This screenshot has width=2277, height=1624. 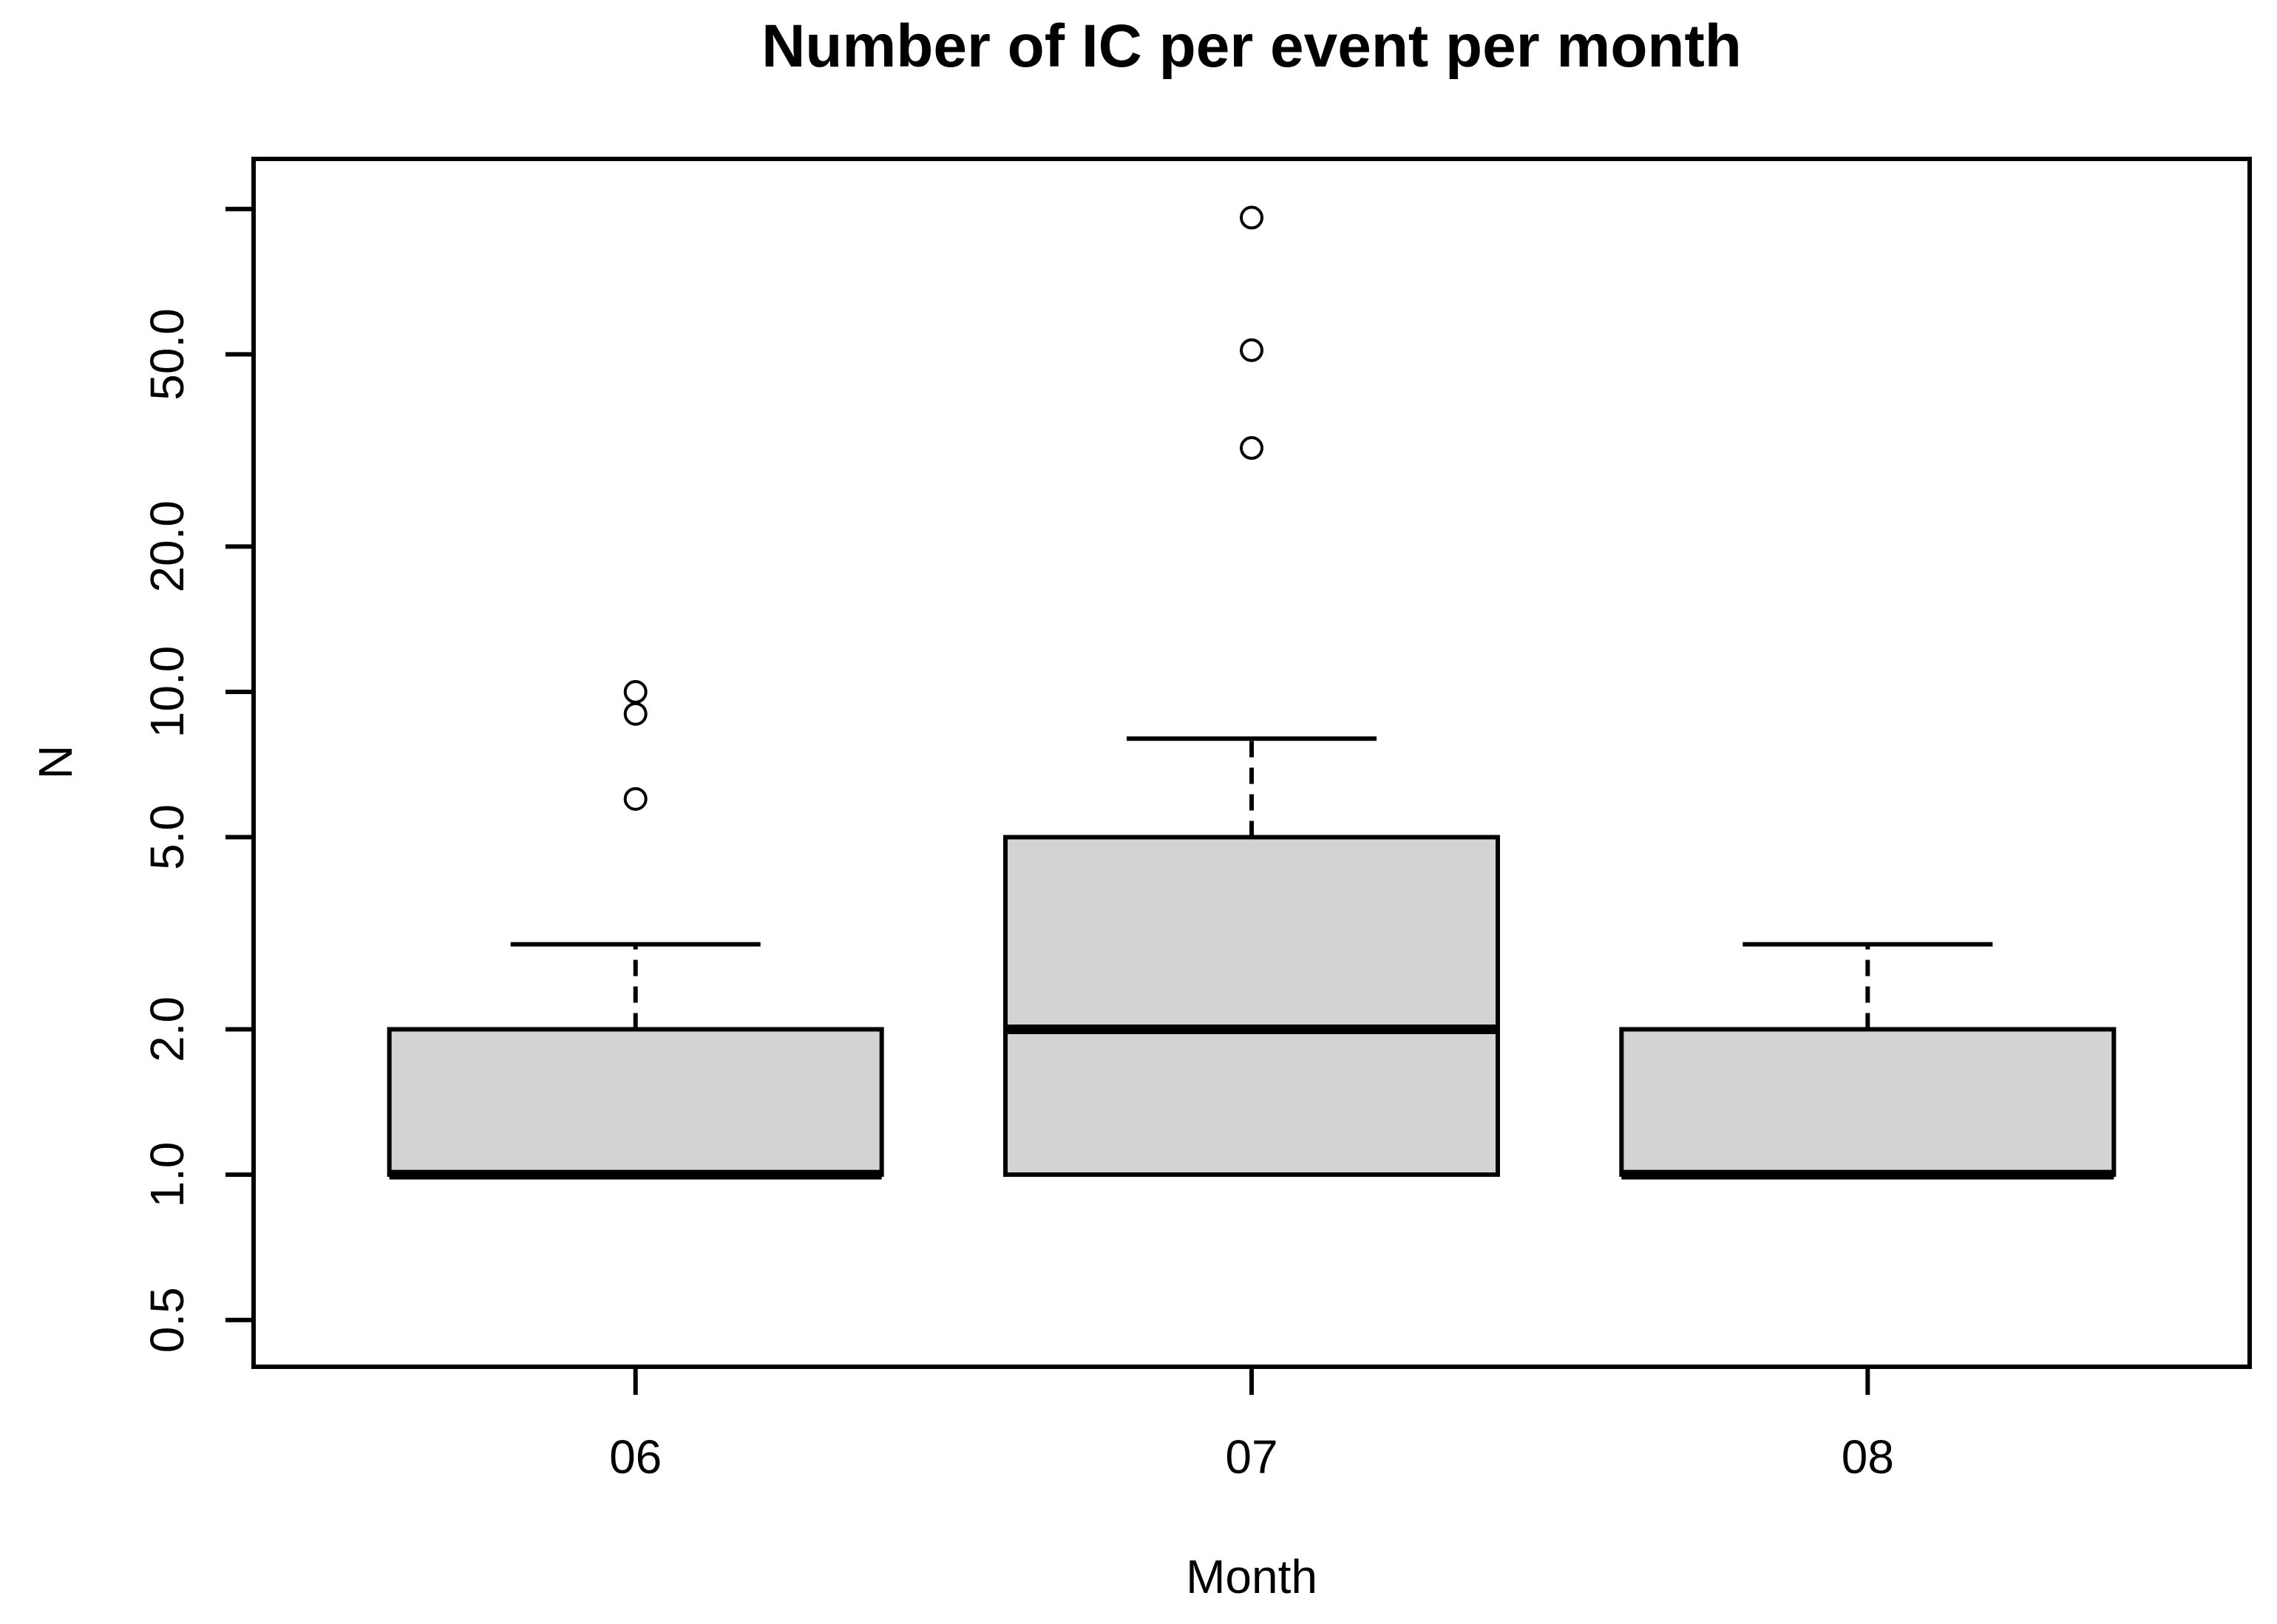 What do you see at coordinates (1251, 1457) in the screenshot?
I see `x-tick-label: 07` at bounding box center [1251, 1457].